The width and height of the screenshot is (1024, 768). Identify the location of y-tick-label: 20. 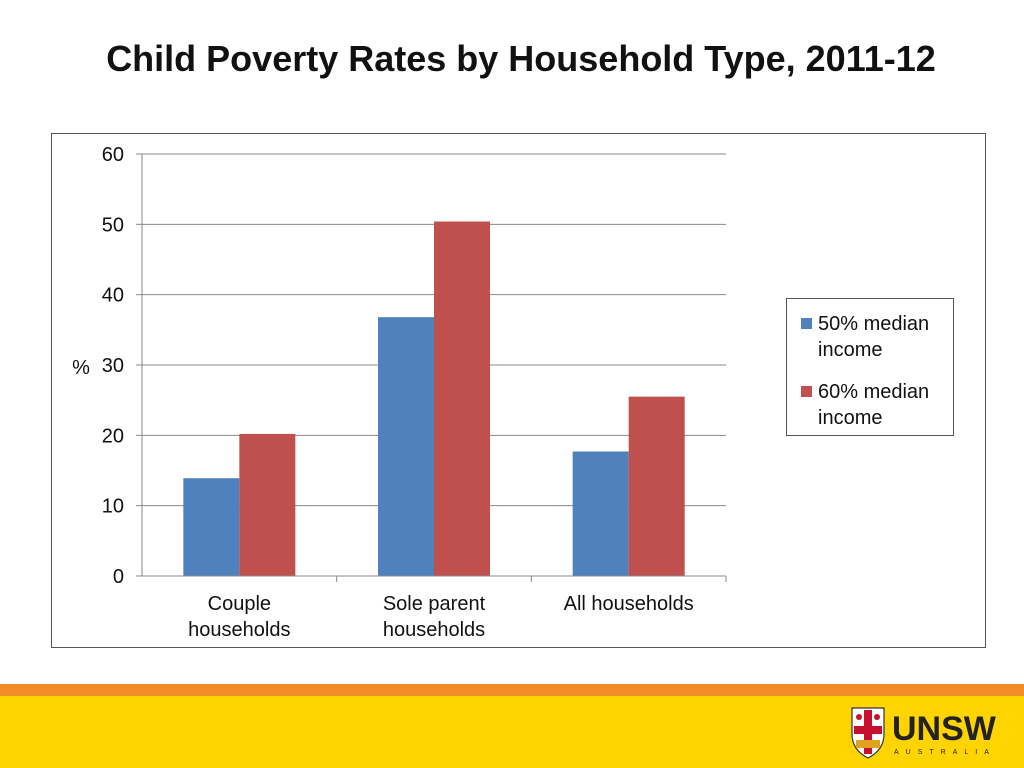
(113, 436).